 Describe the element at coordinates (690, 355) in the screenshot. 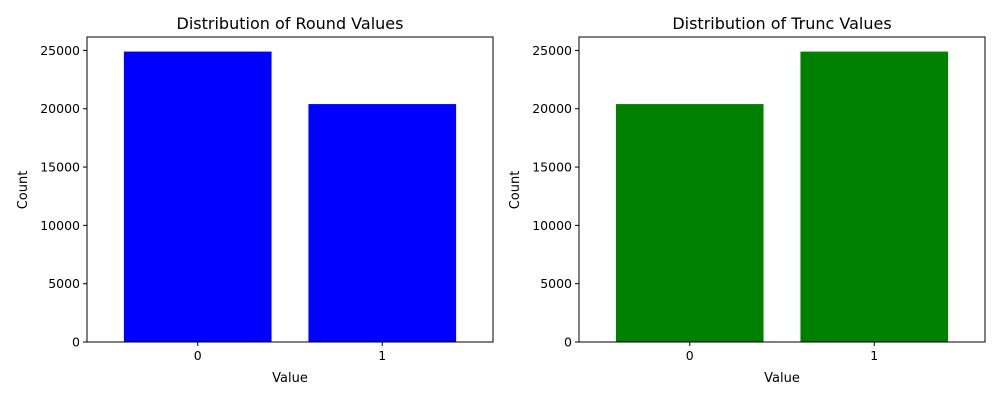

I see `x-tick-label-trunc: 0` at that location.